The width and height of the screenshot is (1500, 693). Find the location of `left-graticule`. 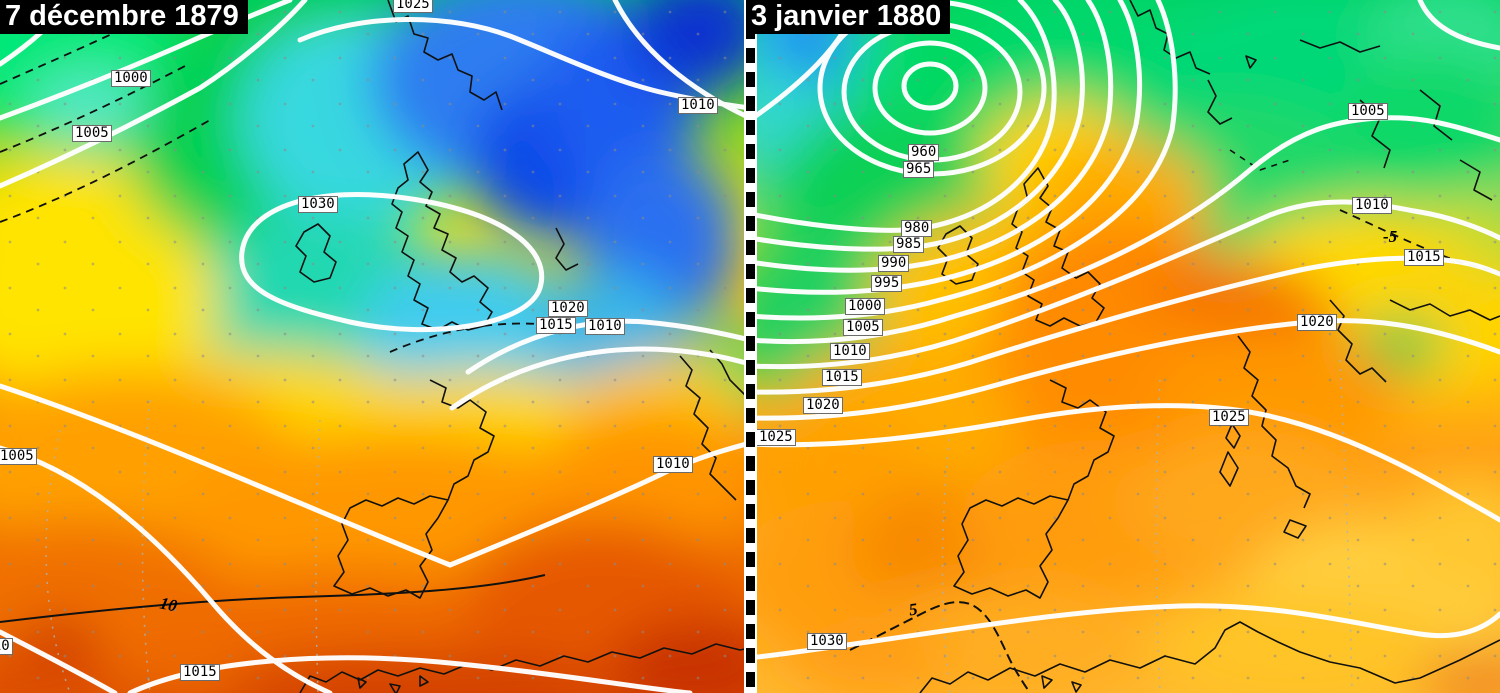

left-graticule is located at coordinates (183, 546).